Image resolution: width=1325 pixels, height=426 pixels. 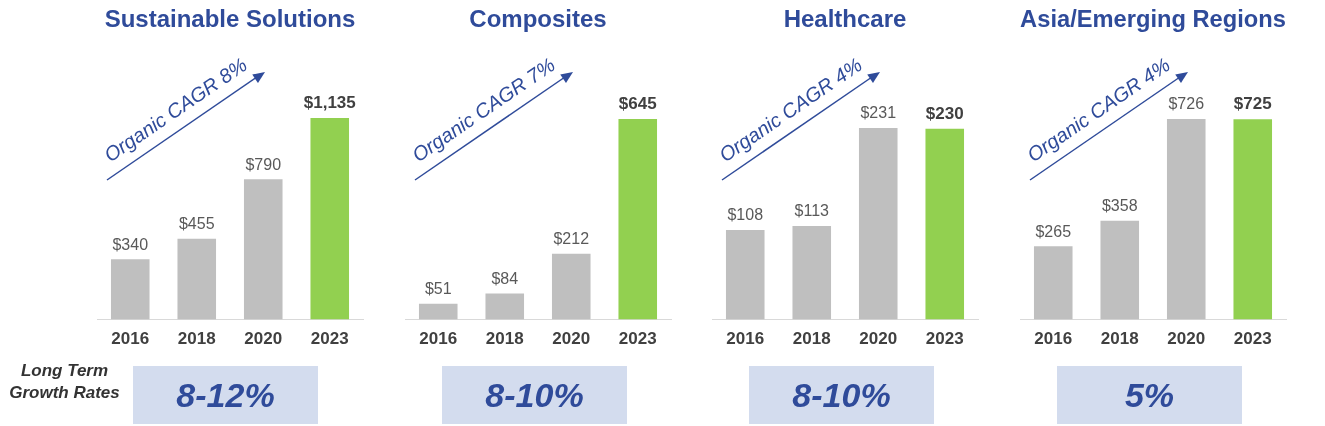 What do you see at coordinates (637, 104) in the screenshot?
I see `data-label: $645` at bounding box center [637, 104].